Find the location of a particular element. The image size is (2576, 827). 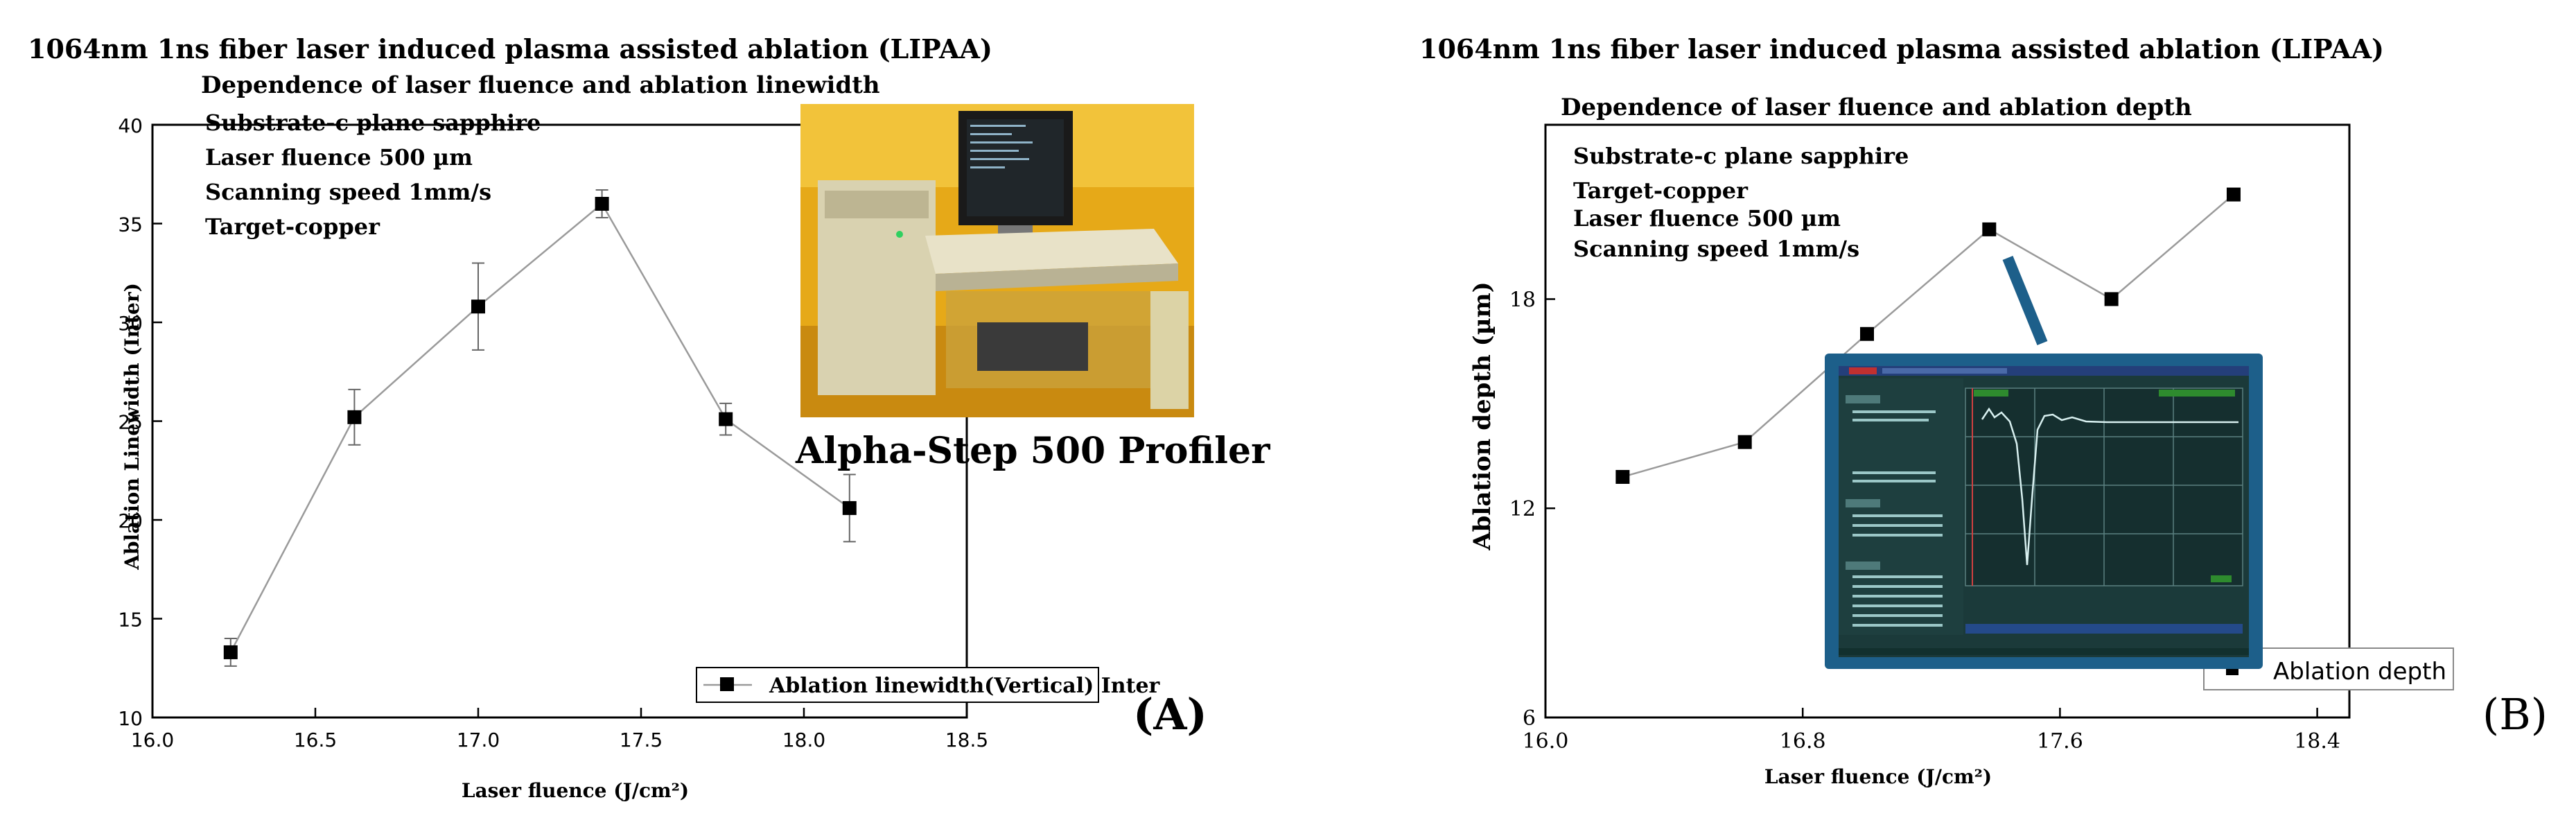

annotation-speed: Scanning speed 1mm/s is located at coordinates (348, 192).